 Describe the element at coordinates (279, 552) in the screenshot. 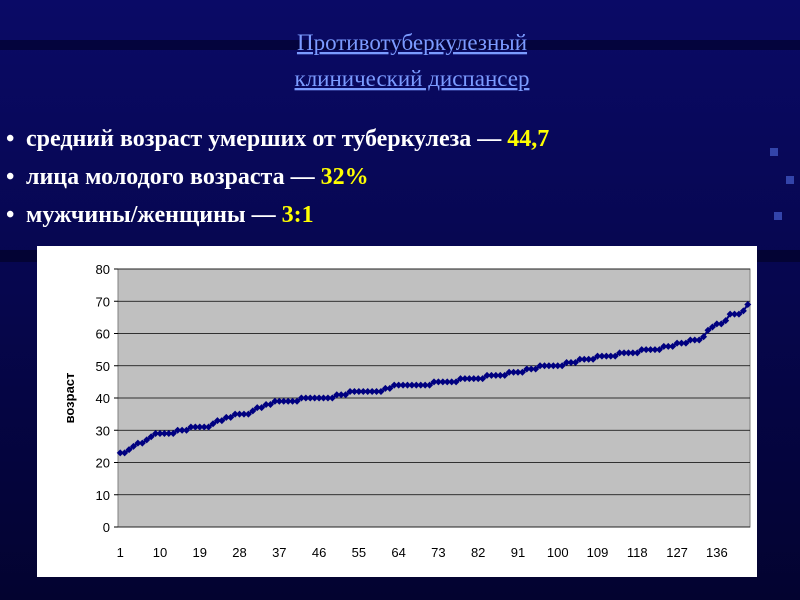

I see `x-tick-label: 37` at that location.